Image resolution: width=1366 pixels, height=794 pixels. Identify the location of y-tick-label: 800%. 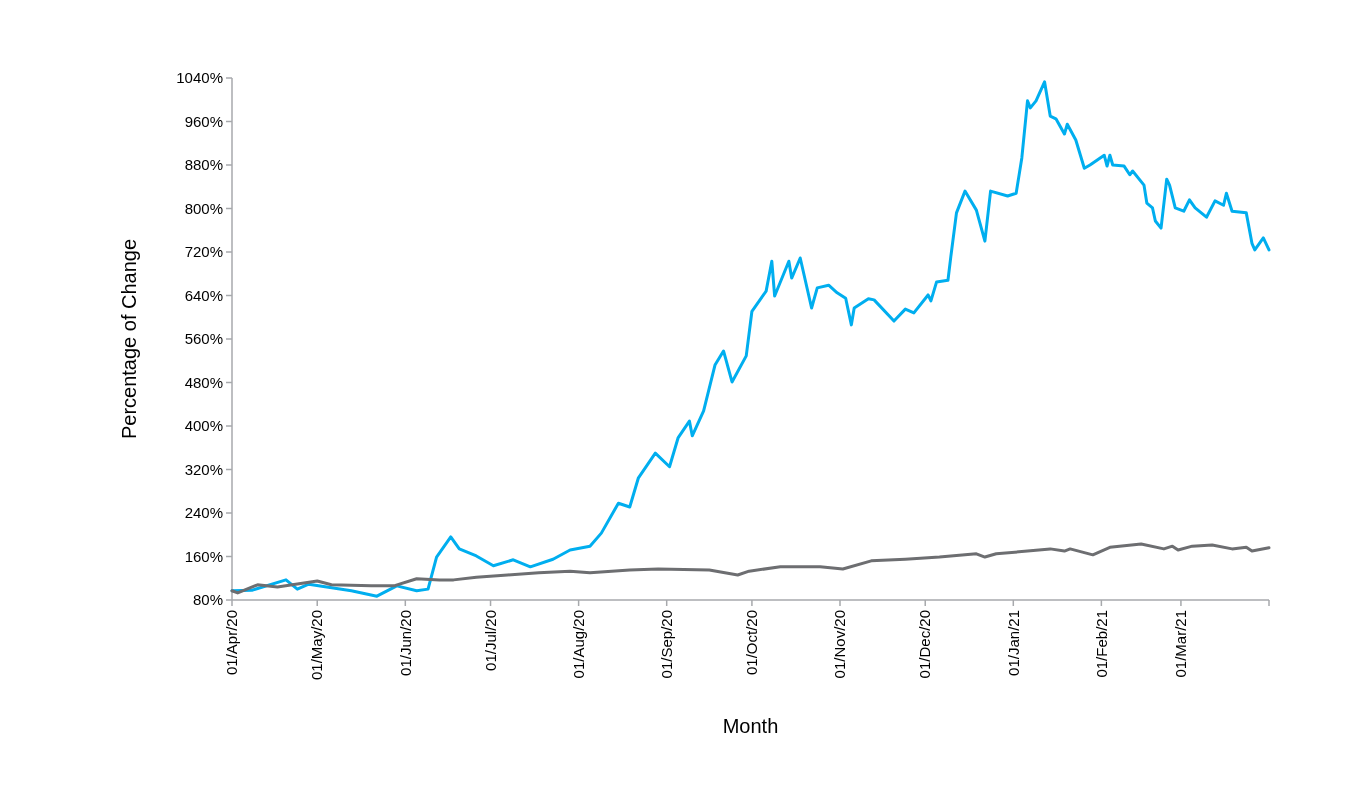
(203, 208).